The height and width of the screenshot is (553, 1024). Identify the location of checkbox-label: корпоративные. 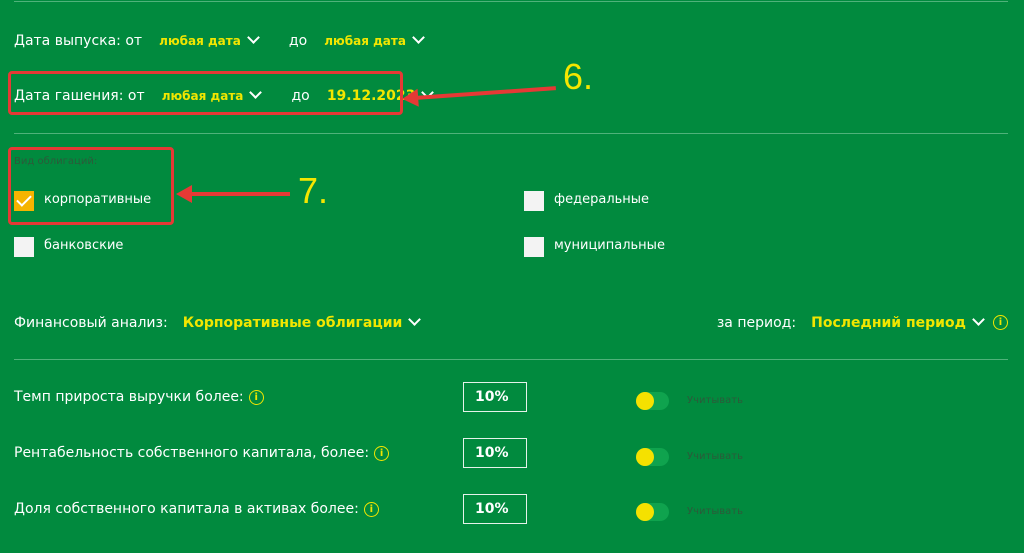
(98, 199).